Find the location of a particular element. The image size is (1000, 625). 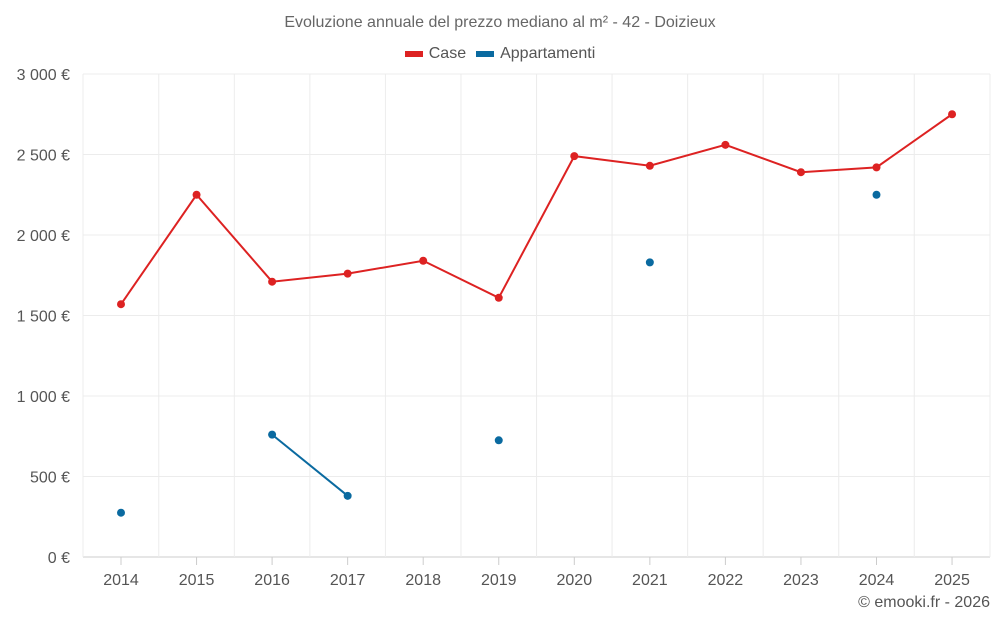

x-tick-label: 2022 is located at coordinates (726, 580).